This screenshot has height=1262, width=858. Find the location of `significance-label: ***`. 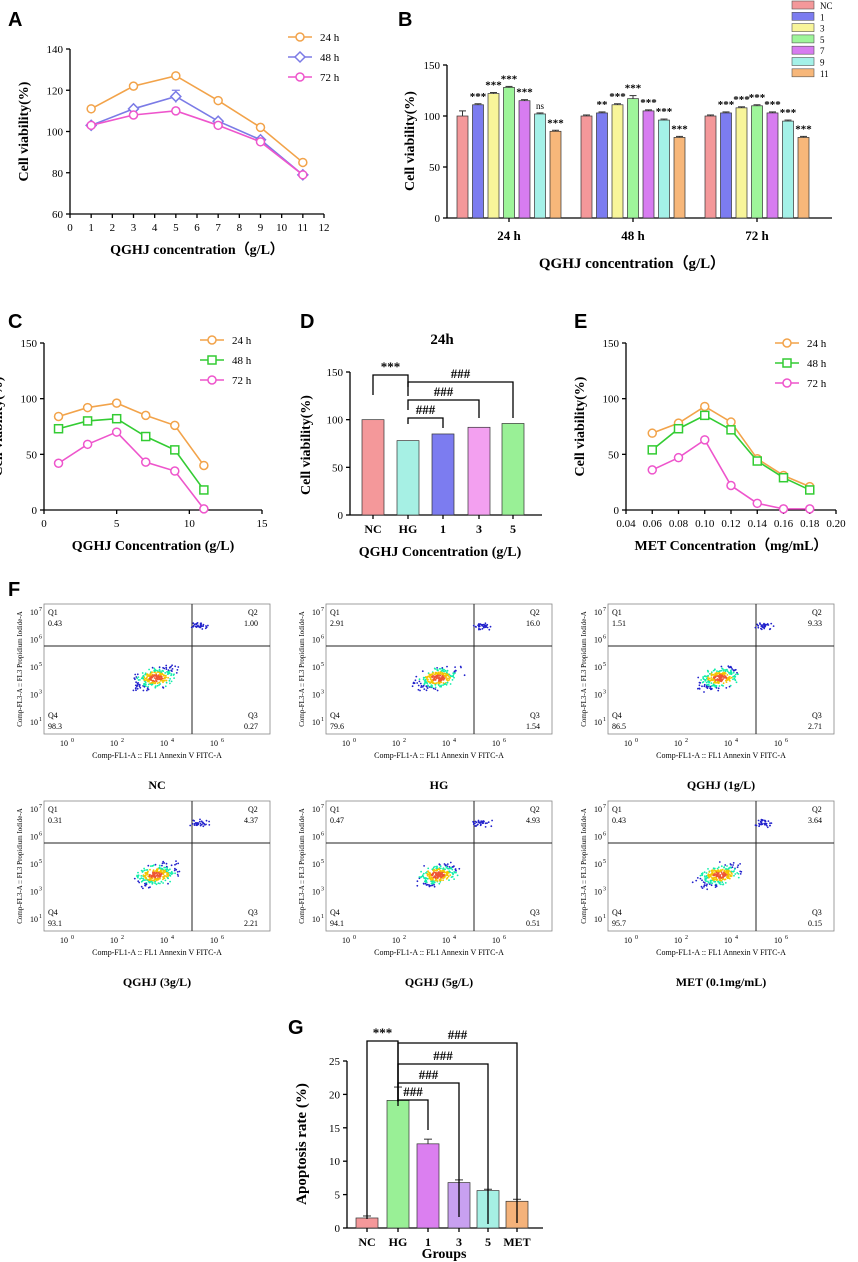

significance-label: *** is located at coordinates (509, 79).